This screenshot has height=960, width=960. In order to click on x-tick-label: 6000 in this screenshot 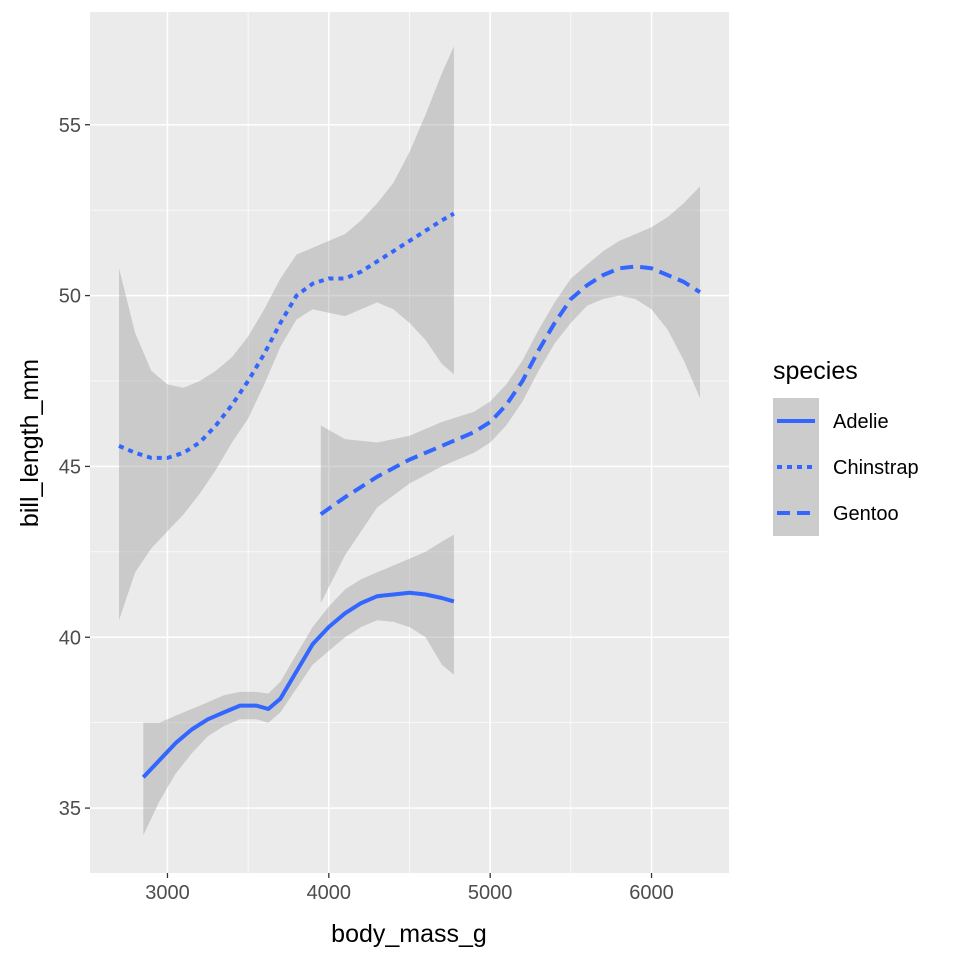, I will do `click(651, 893)`.